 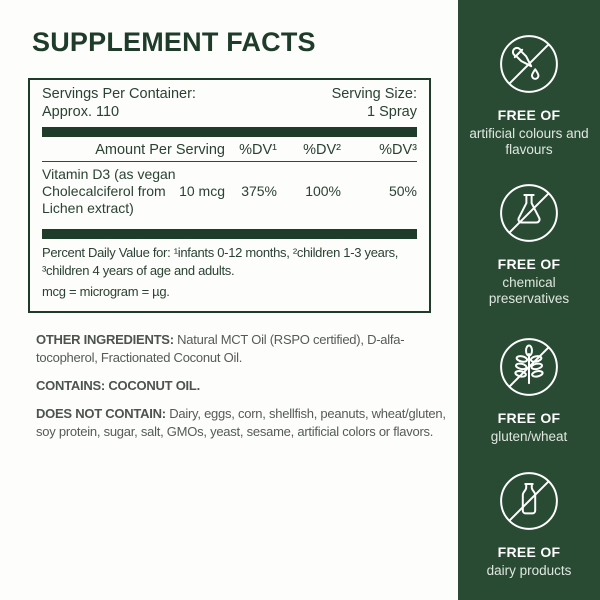 I want to click on nutrient-amount: 10 mcg, so click(x=202, y=191).